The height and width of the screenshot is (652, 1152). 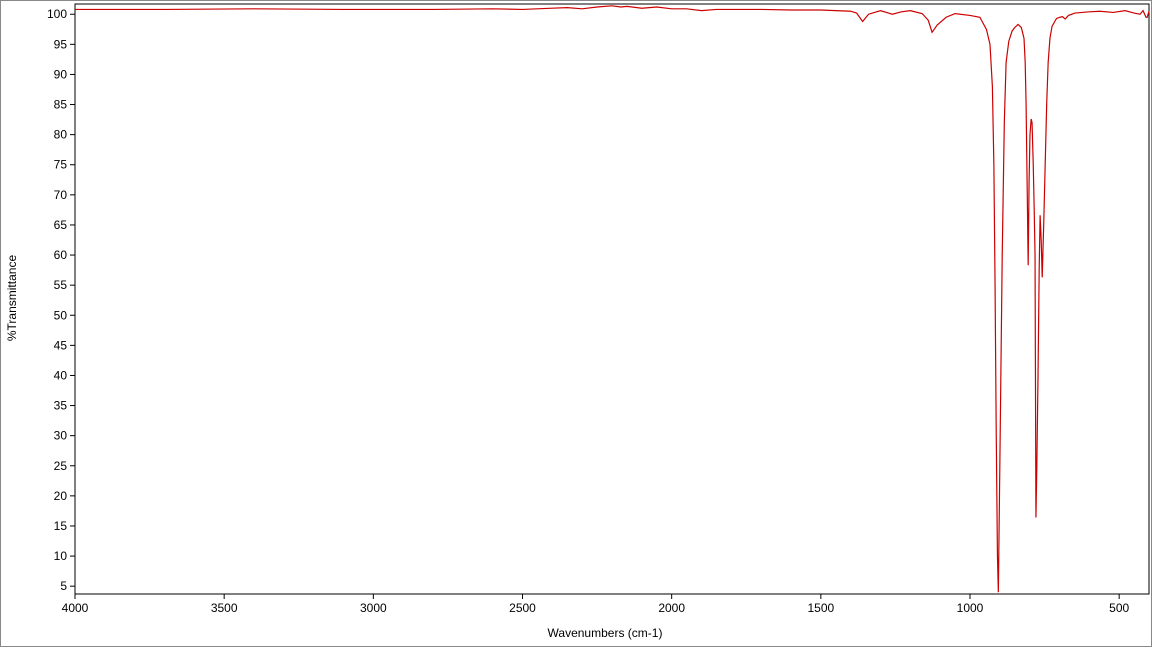 I want to click on x-tick-label: 500, so click(x=1119, y=608).